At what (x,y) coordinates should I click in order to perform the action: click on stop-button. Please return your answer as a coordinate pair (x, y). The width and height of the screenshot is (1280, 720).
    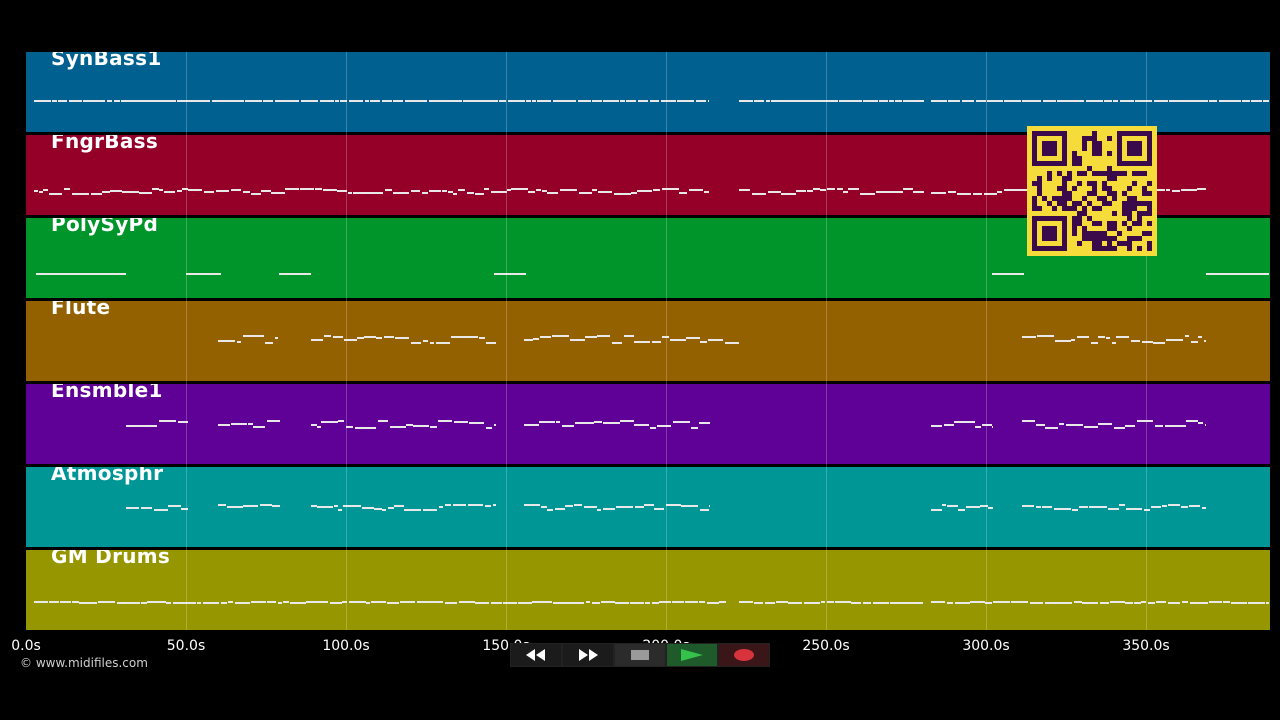
    Looking at the image, I should click on (640, 655).